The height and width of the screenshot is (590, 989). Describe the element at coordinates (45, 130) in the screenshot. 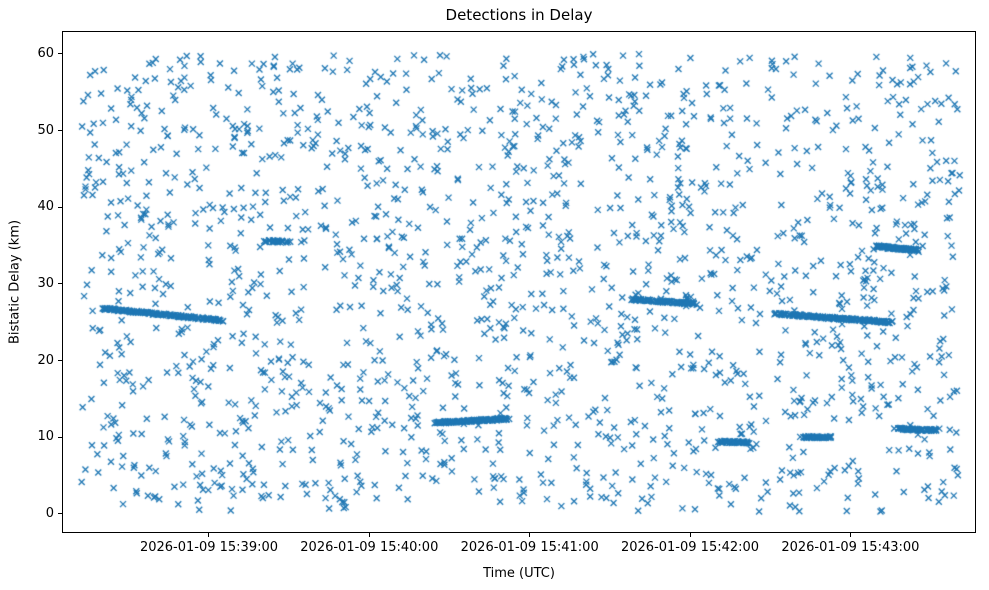

I see `y-tick-label: 50` at that location.